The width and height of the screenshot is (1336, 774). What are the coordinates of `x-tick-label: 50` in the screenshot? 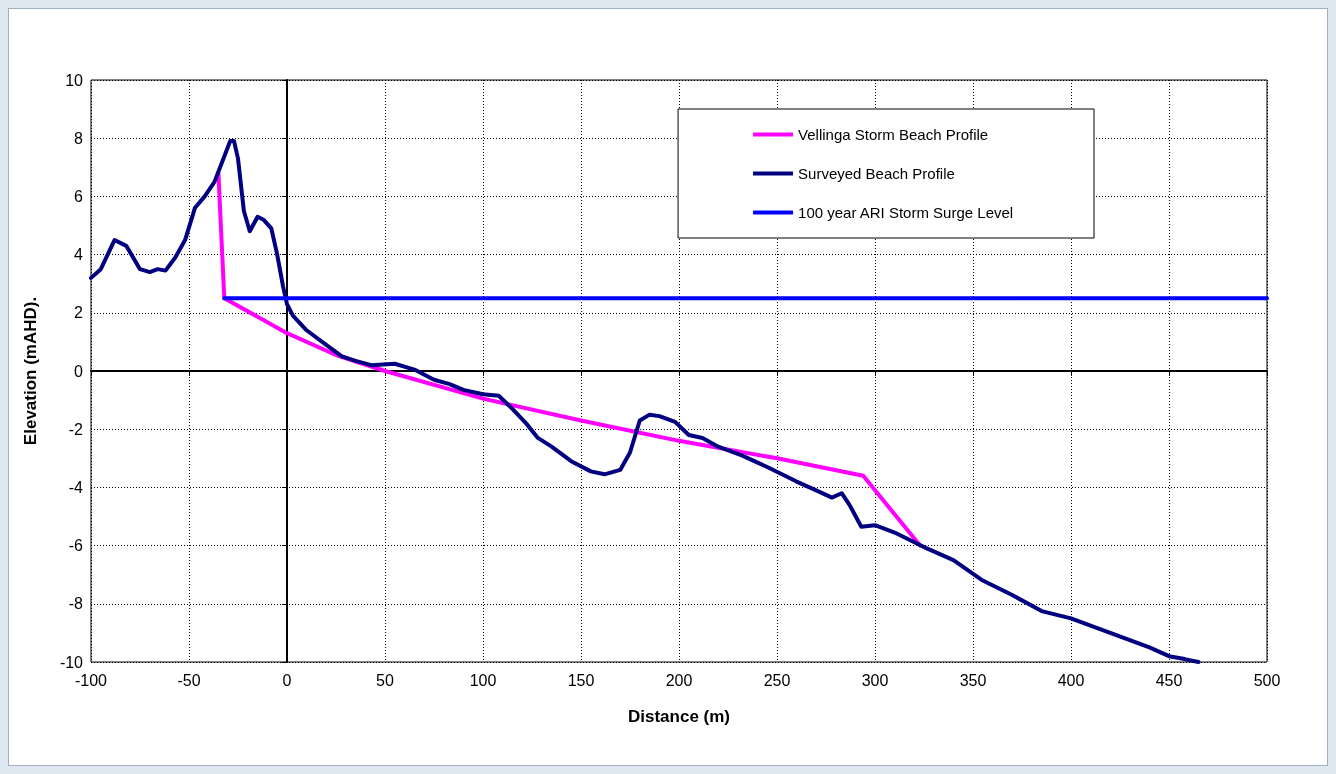 It's located at (385, 680).